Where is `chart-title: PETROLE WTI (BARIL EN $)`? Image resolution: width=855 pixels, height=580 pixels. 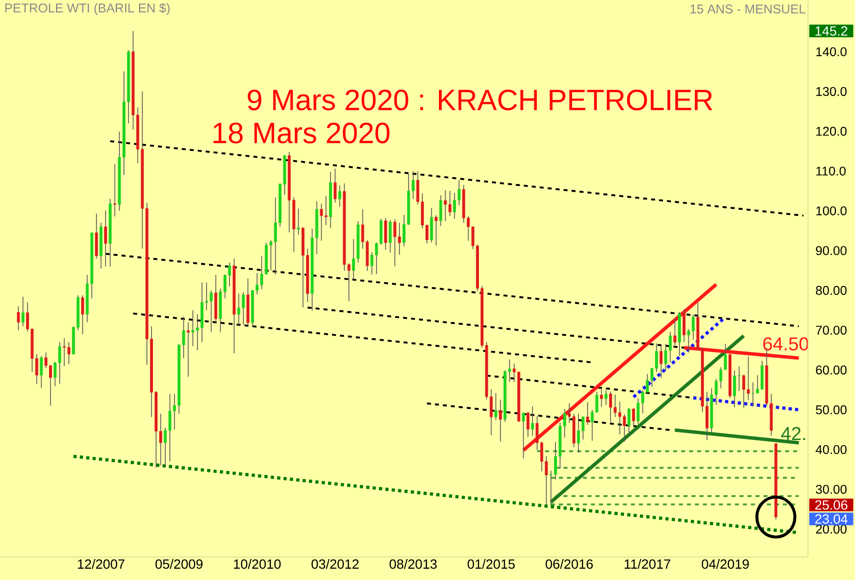
chart-title: PETROLE WTI (BARIL EN $) is located at coordinates (87, 8).